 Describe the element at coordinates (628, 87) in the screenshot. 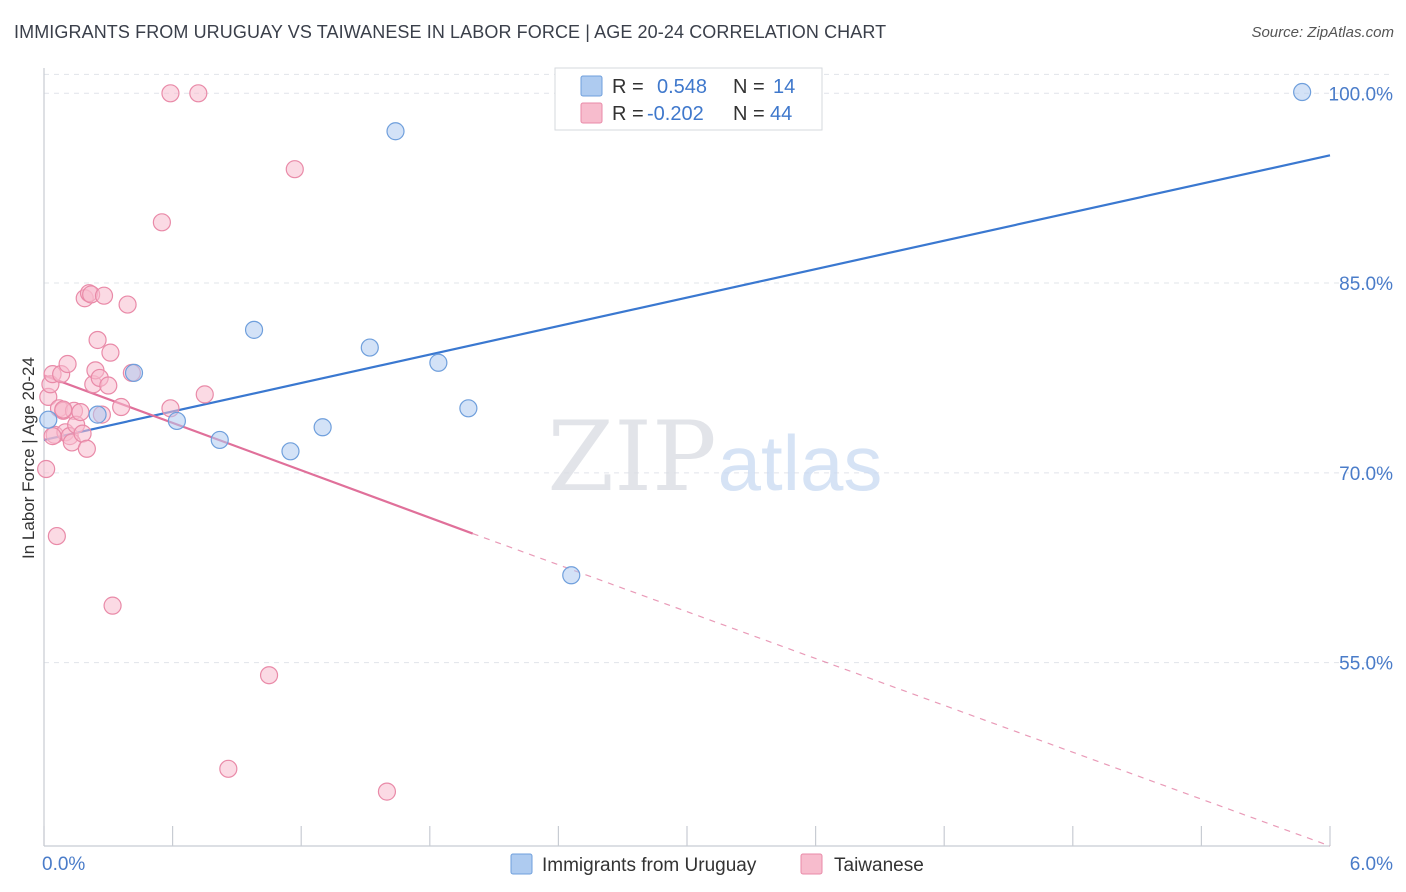

I see `stats-legend-r-label-1: R =` at that location.